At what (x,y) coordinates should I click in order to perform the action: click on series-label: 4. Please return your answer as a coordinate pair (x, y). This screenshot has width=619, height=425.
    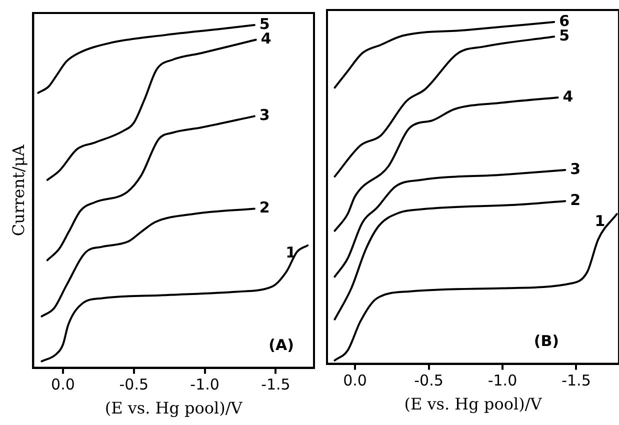
    Looking at the image, I should click on (568, 96).